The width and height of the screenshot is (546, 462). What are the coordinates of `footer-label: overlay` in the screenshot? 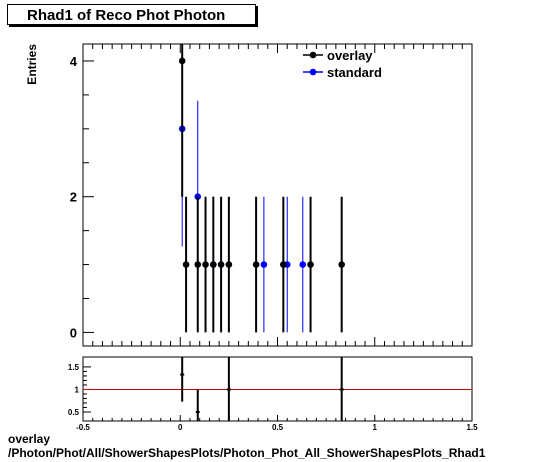 It's located at (29, 439).